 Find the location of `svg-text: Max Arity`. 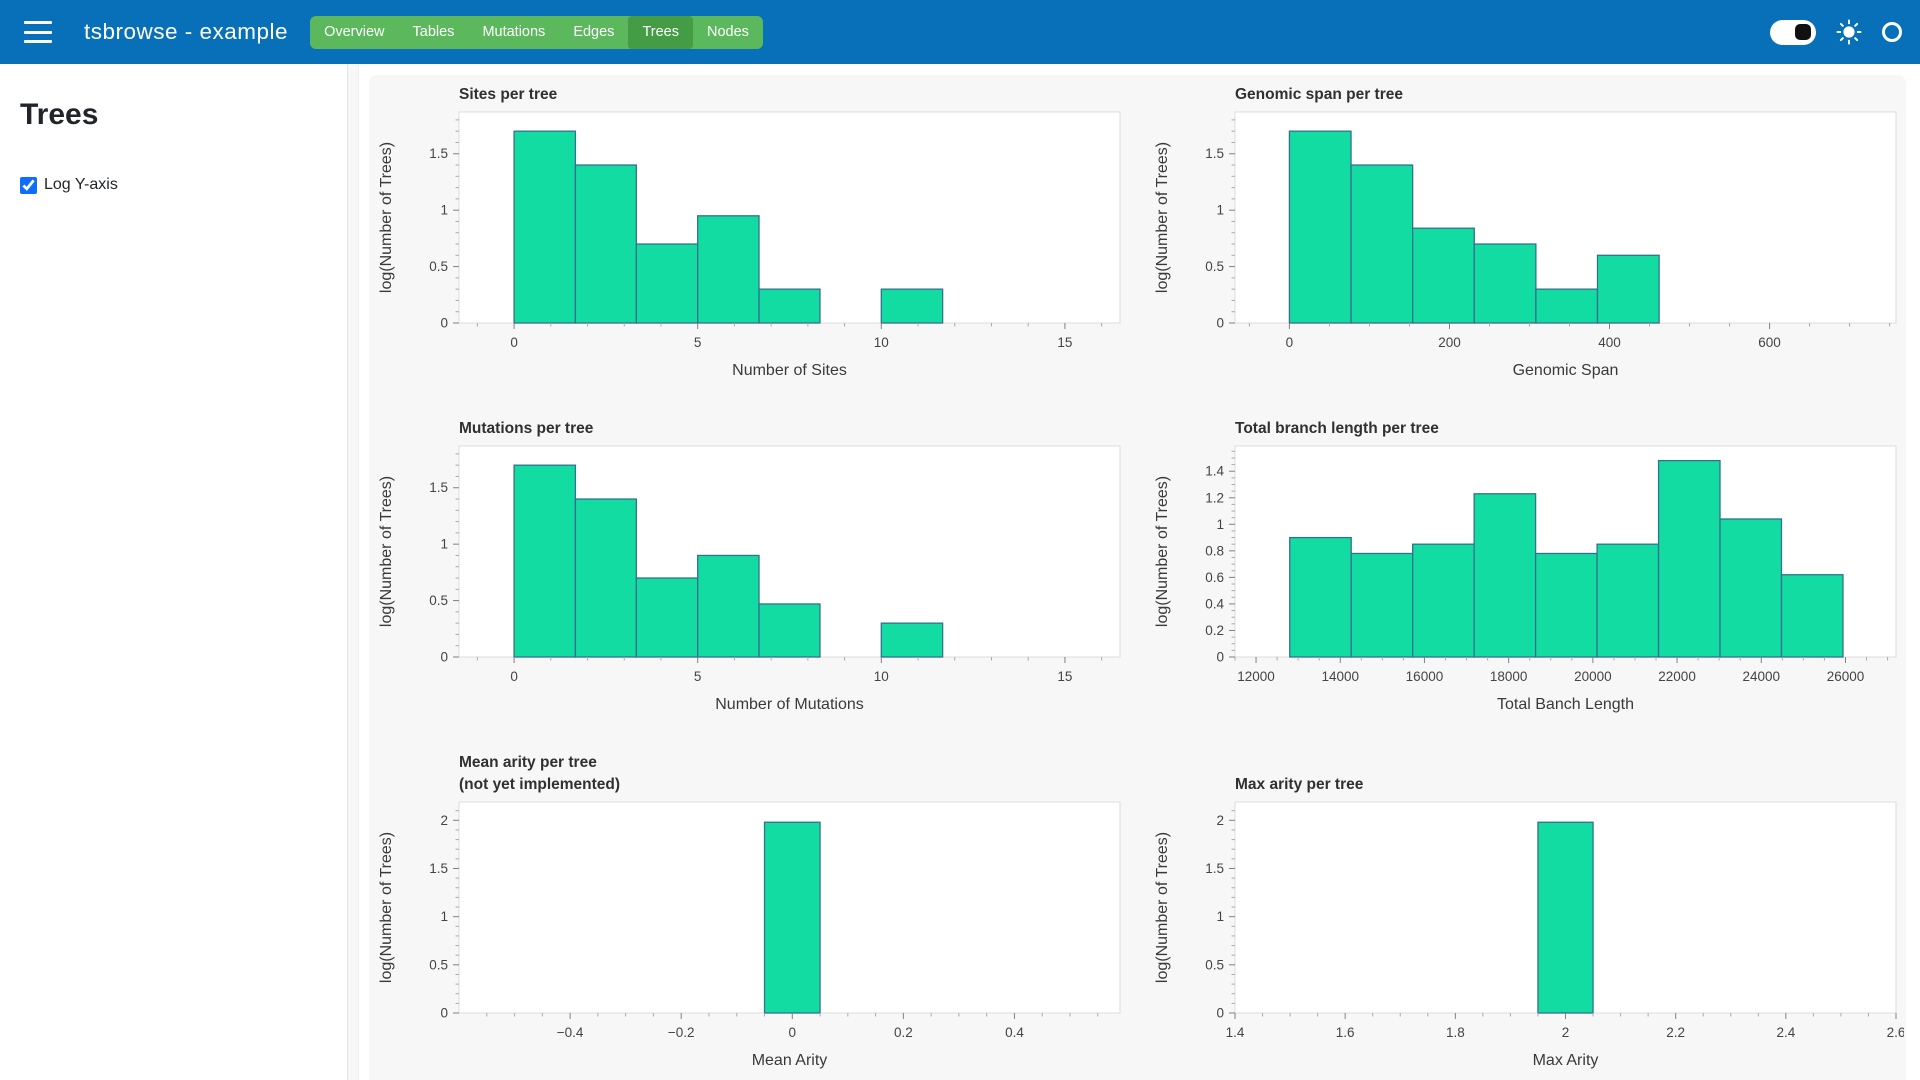

svg-text: Max Arity is located at coordinates (1566, 1060).